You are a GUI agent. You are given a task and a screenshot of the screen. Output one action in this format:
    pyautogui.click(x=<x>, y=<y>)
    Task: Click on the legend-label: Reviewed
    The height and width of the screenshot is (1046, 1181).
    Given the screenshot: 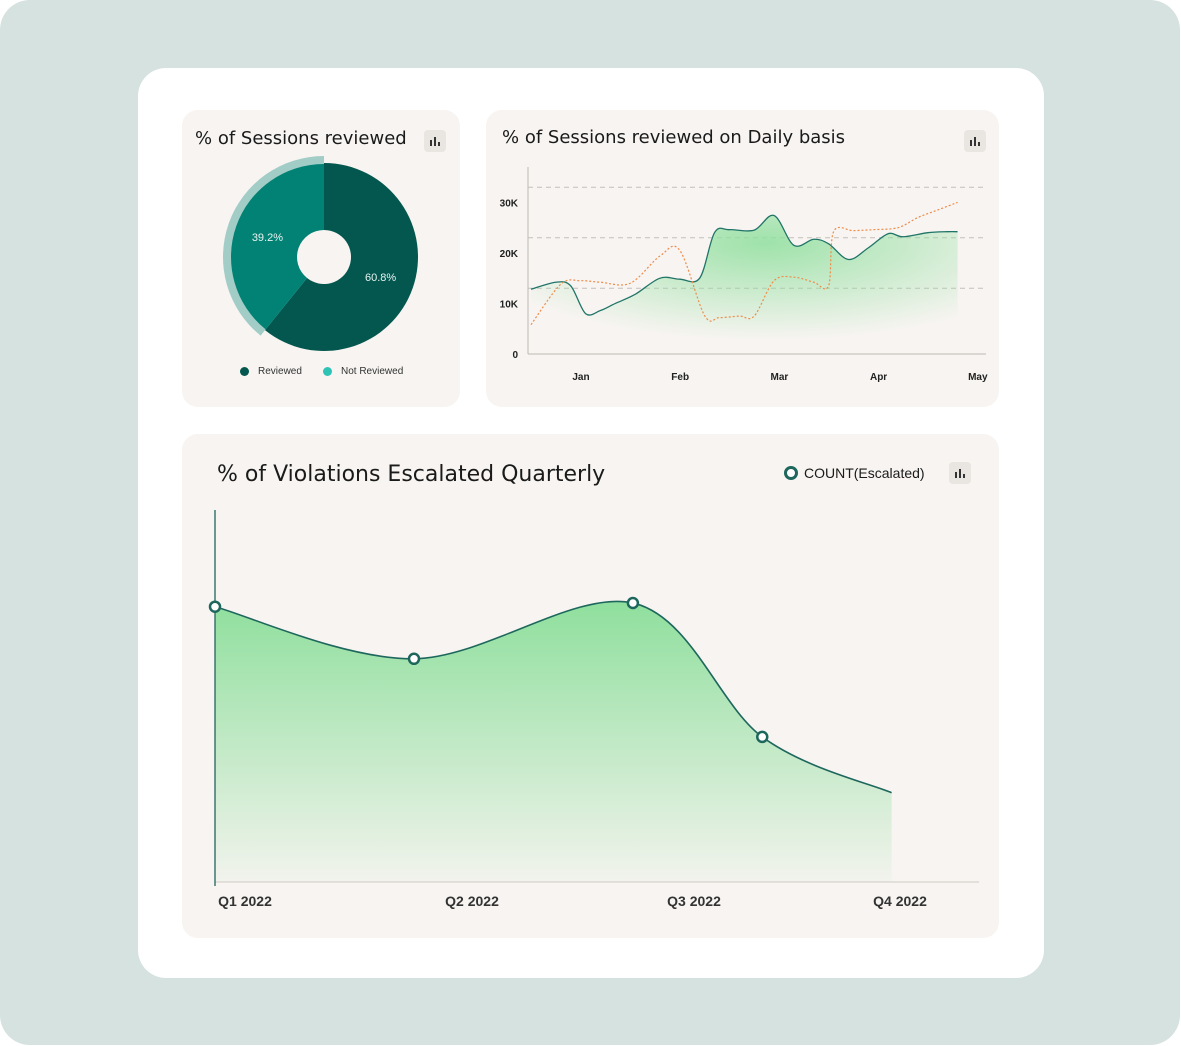 What is the action you would take?
    pyautogui.click(x=280, y=371)
    